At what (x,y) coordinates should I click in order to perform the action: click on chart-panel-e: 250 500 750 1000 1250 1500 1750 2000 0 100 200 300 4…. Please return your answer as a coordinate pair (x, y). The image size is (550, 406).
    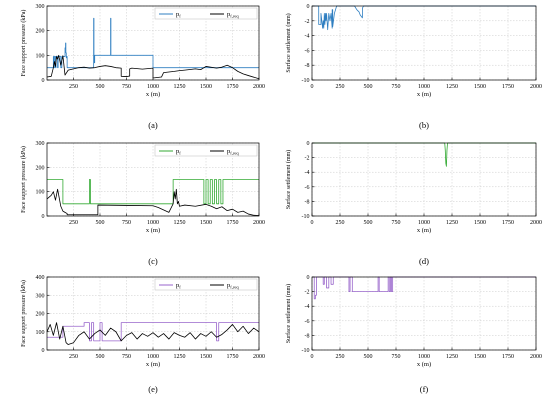
    Looking at the image, I should click on (142, 334).